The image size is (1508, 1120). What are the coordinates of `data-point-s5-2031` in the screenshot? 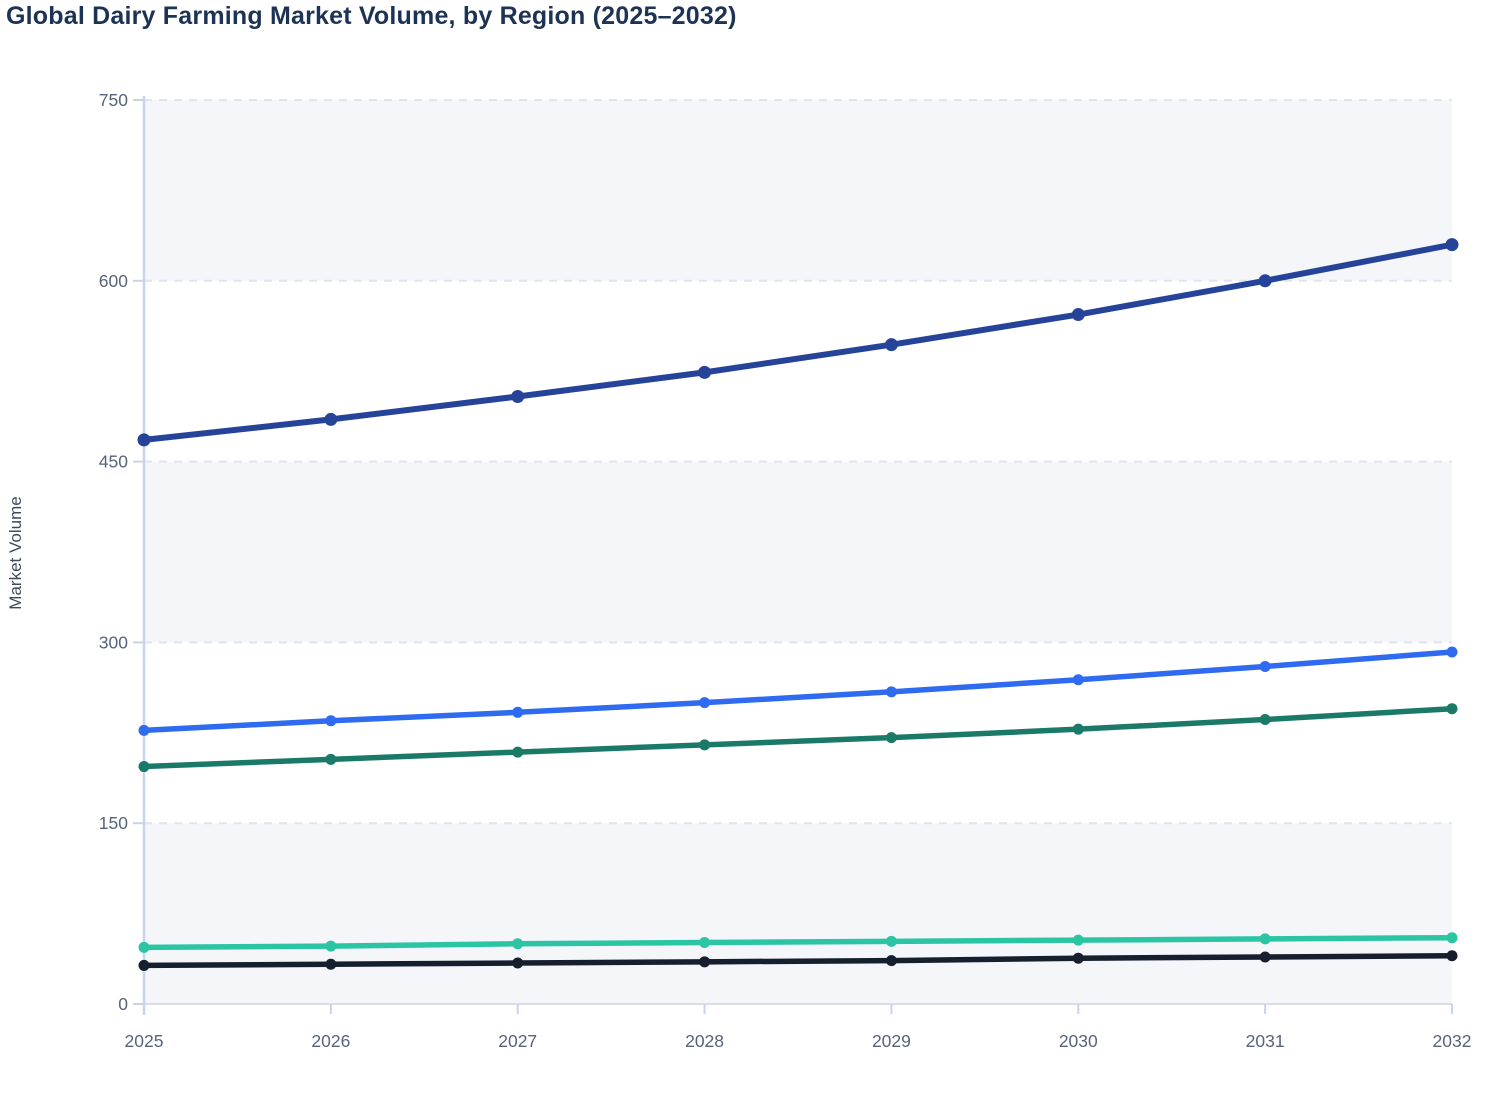 It's located at (1265, 957).